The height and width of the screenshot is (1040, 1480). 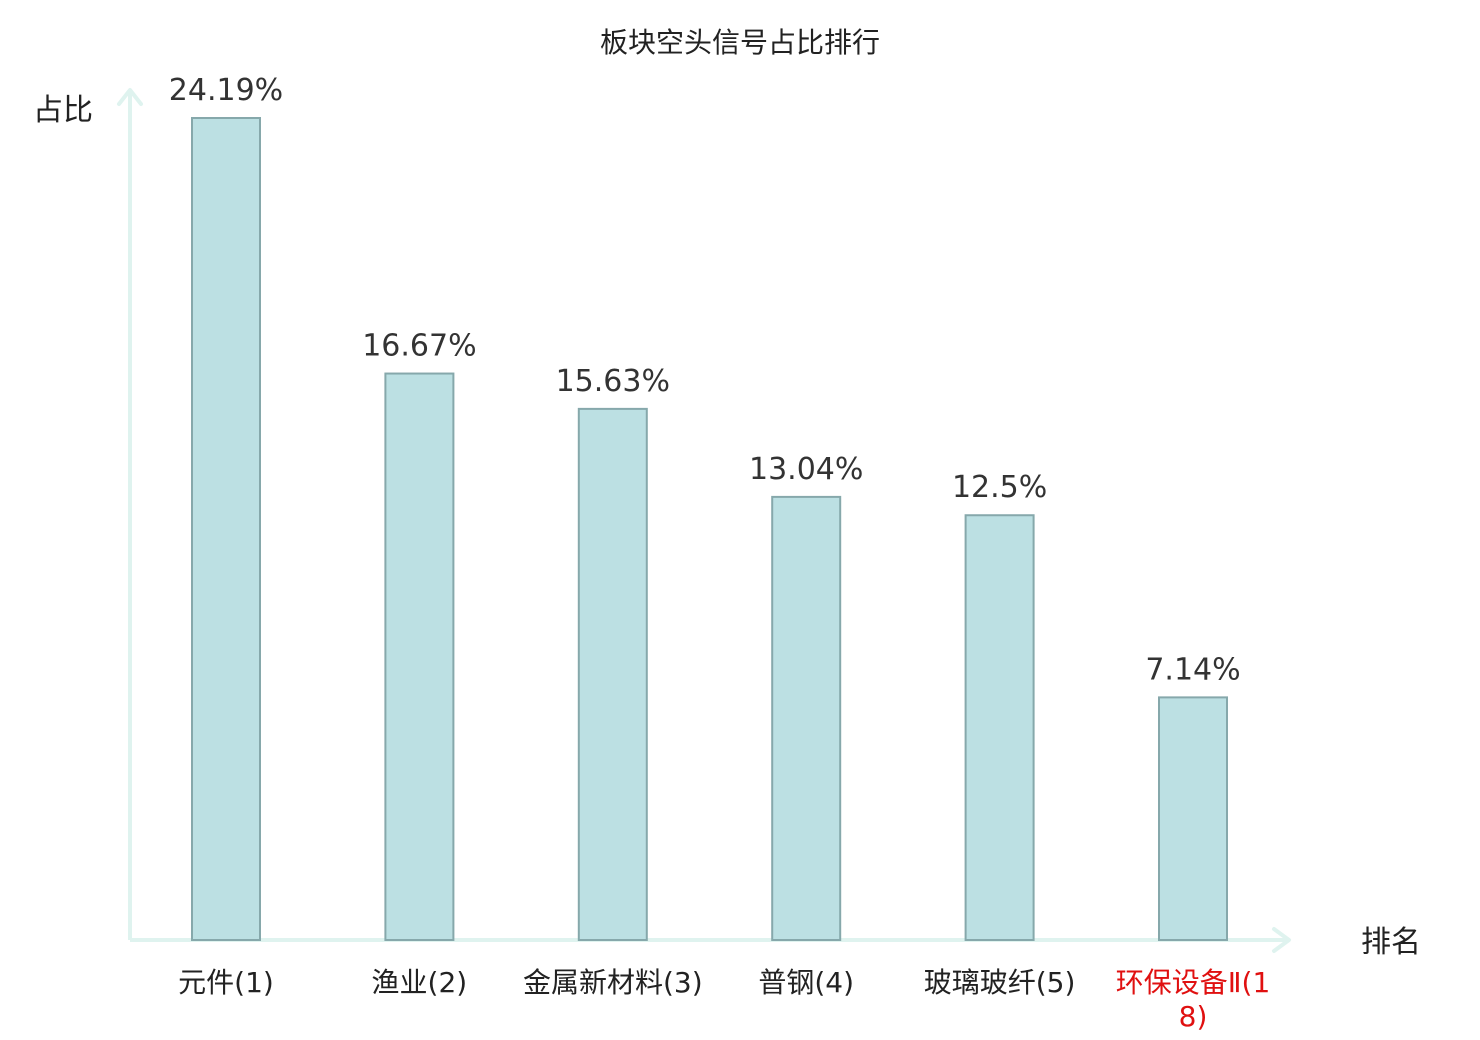 I want to click on x-tick-label: 元件(1), so click(x=226, y=982).